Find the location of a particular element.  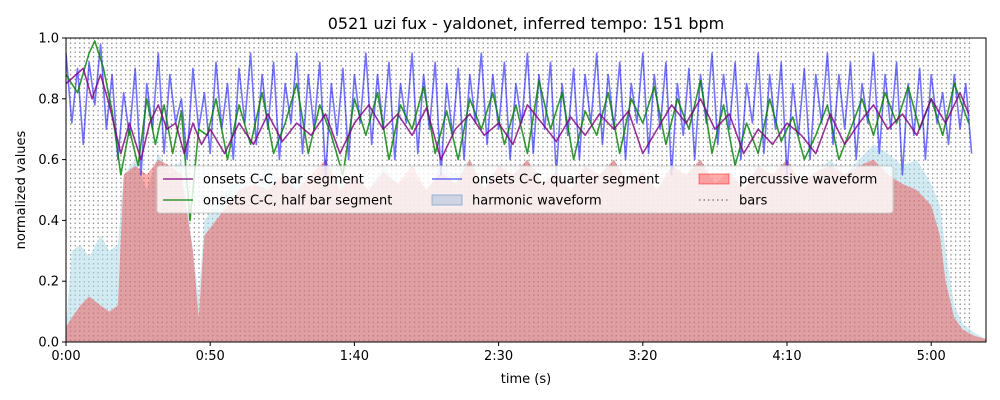

x-tick-label: 1:40 is located at coordinates (354, 356).